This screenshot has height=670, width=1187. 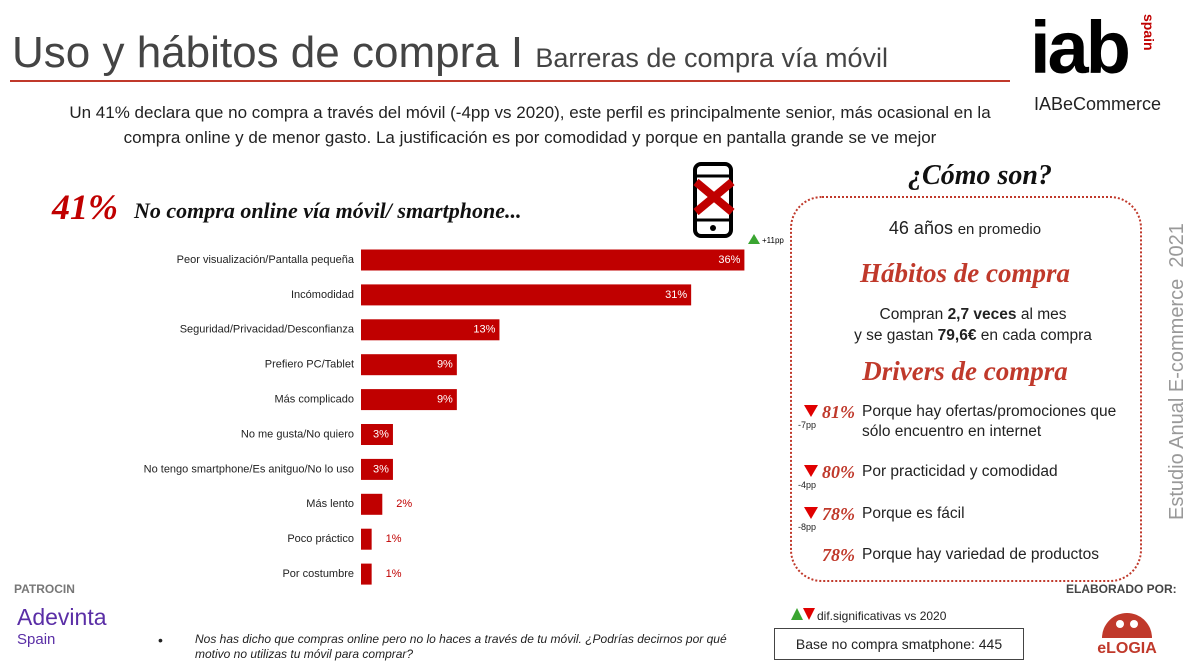 What do you see at coordinates (404, 504) in the screenshot?
I see `value-label: 2%` at bounding box center [404, 504].